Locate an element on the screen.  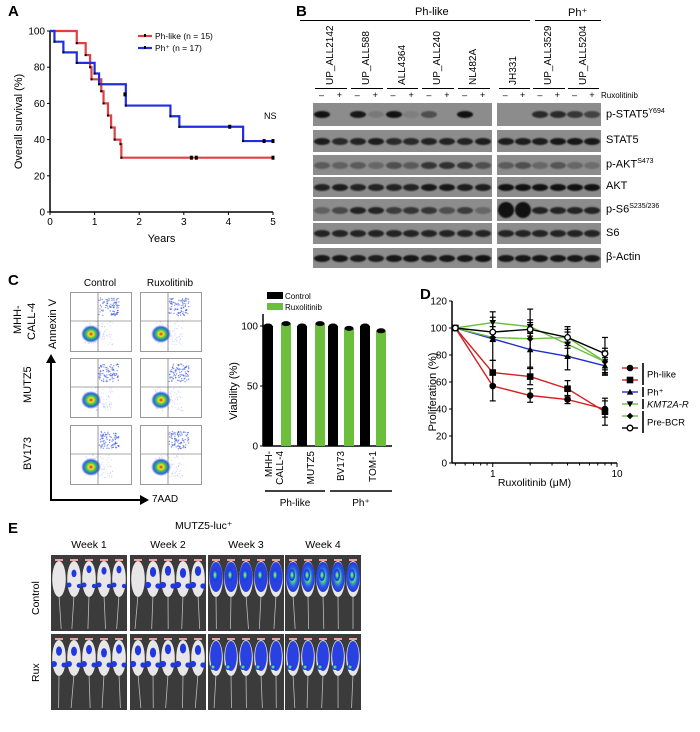
category-label: MUTZ5 is located at coordinates (311, 468).